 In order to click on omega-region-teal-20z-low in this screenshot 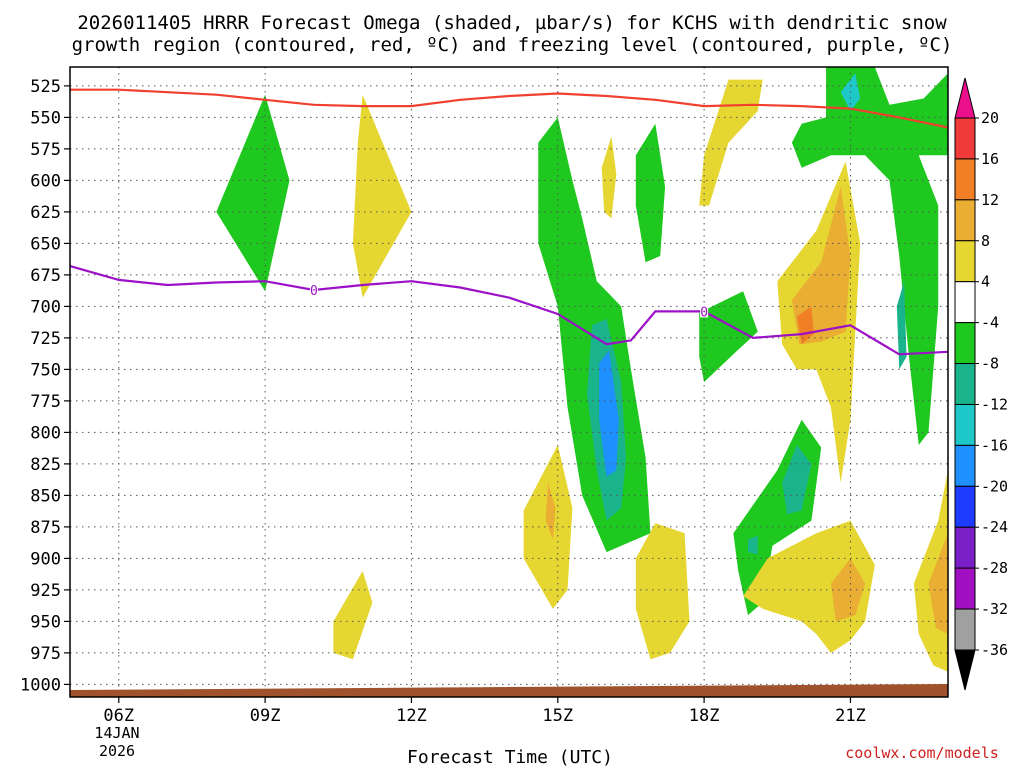, I will do `click(797, 480)`.